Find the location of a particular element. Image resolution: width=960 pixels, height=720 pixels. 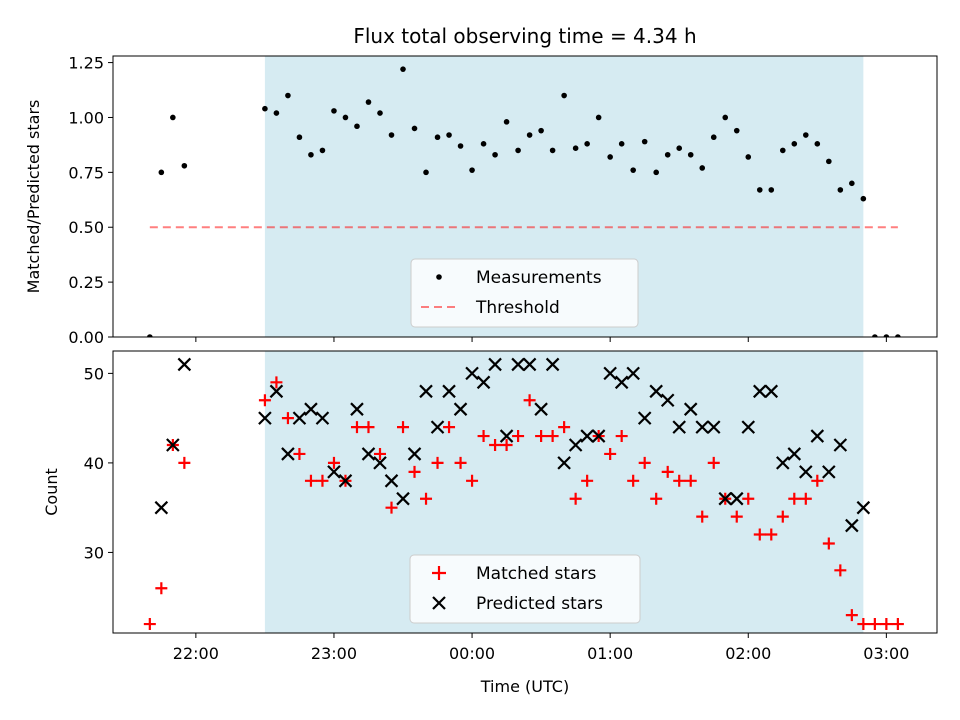

top-legend-frame is located at coordinates (524, 293).